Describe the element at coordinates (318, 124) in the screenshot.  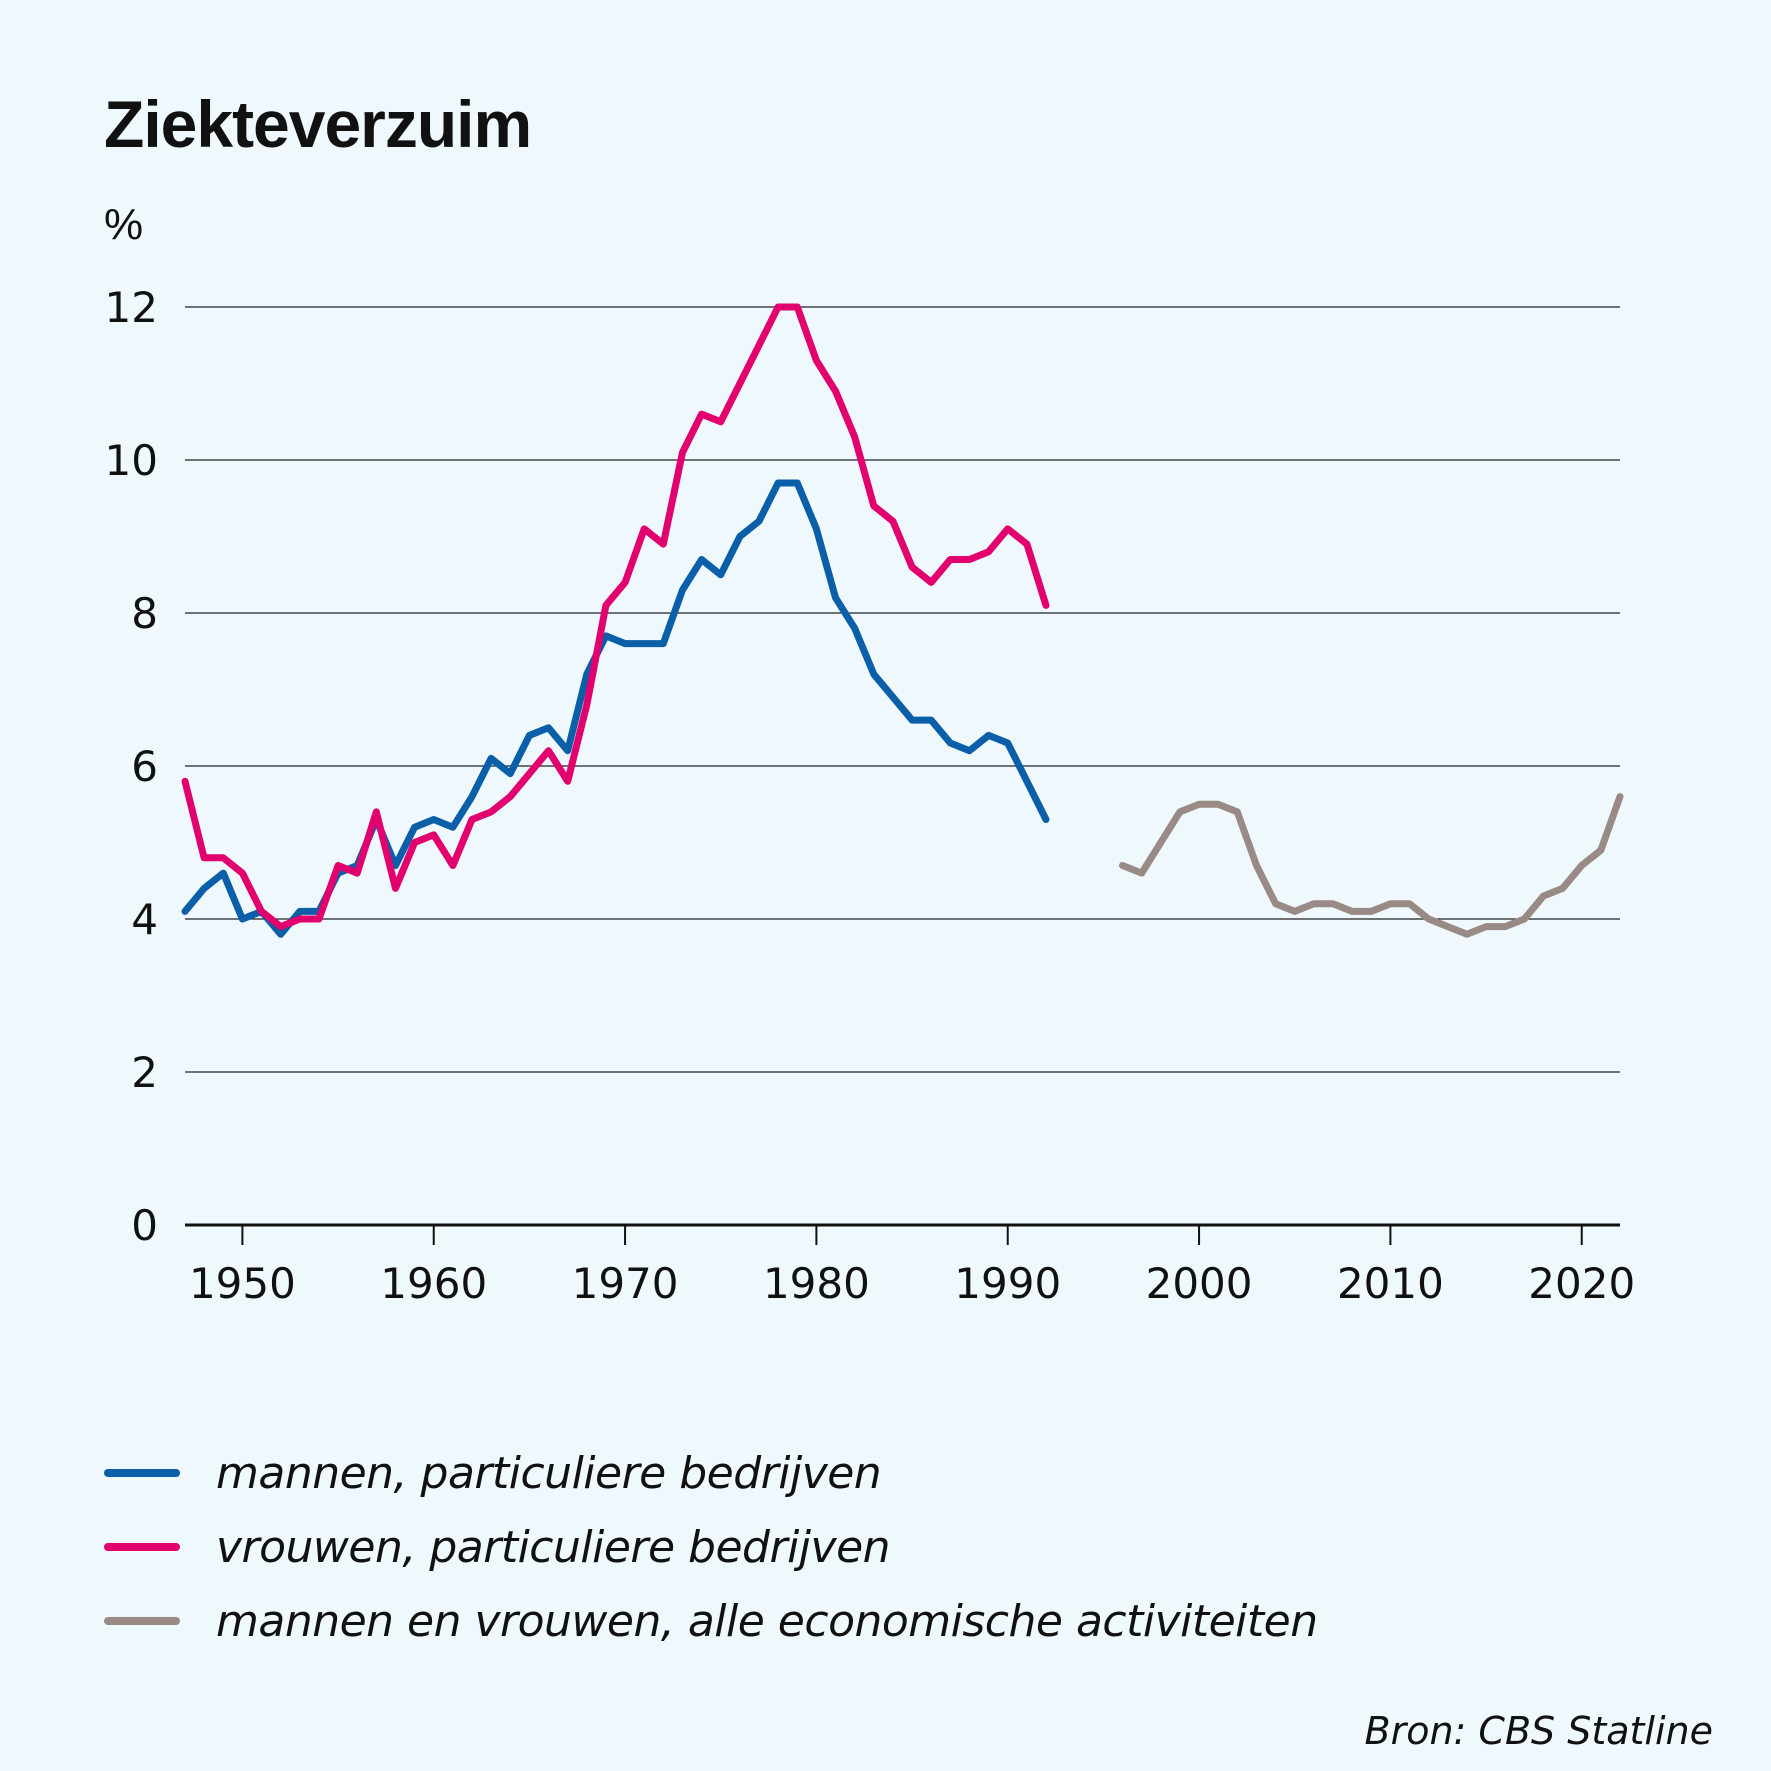
I see `chart-title: Ziekteverzuim` at that location.